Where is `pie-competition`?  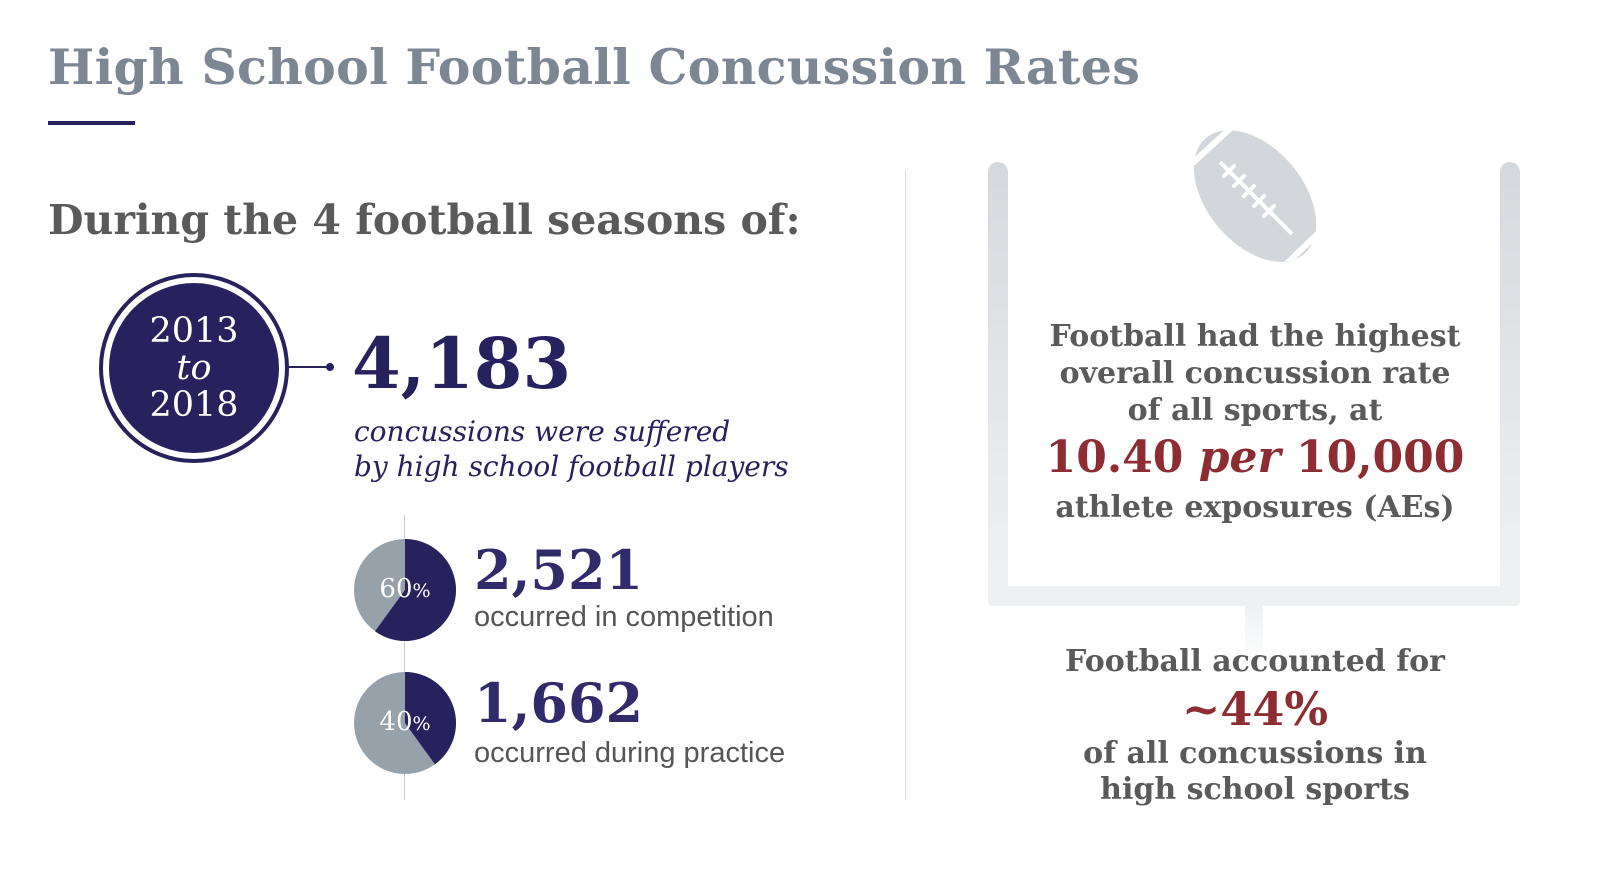
pie-competition is located at coordinates (405, 590).